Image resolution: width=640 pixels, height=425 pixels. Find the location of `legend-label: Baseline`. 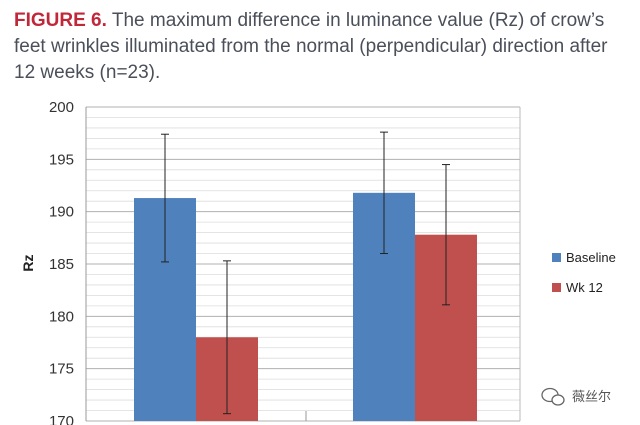

legend-label: Baseline is located at coordinates (591, 257).